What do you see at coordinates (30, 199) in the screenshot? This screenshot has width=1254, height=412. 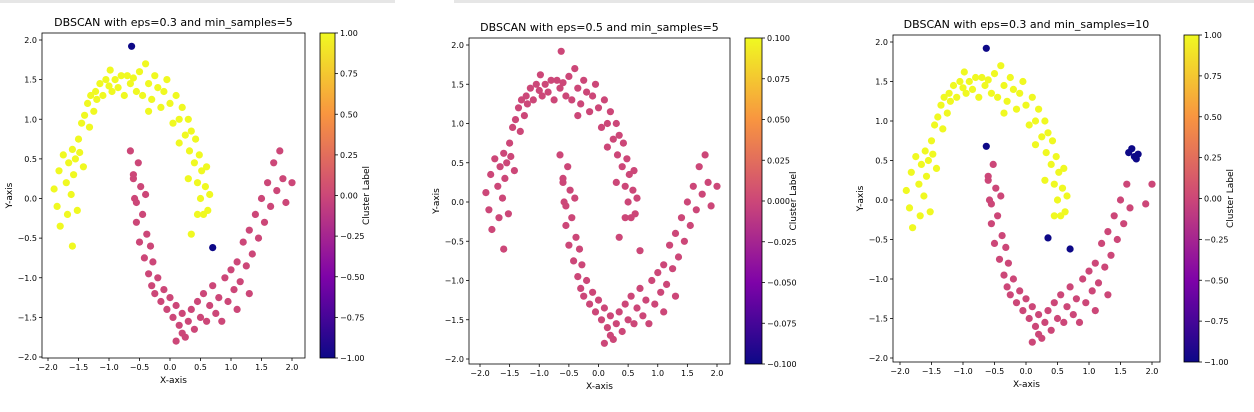 I see `y-tick-label: 0.0` at bounding box center [30, 199].